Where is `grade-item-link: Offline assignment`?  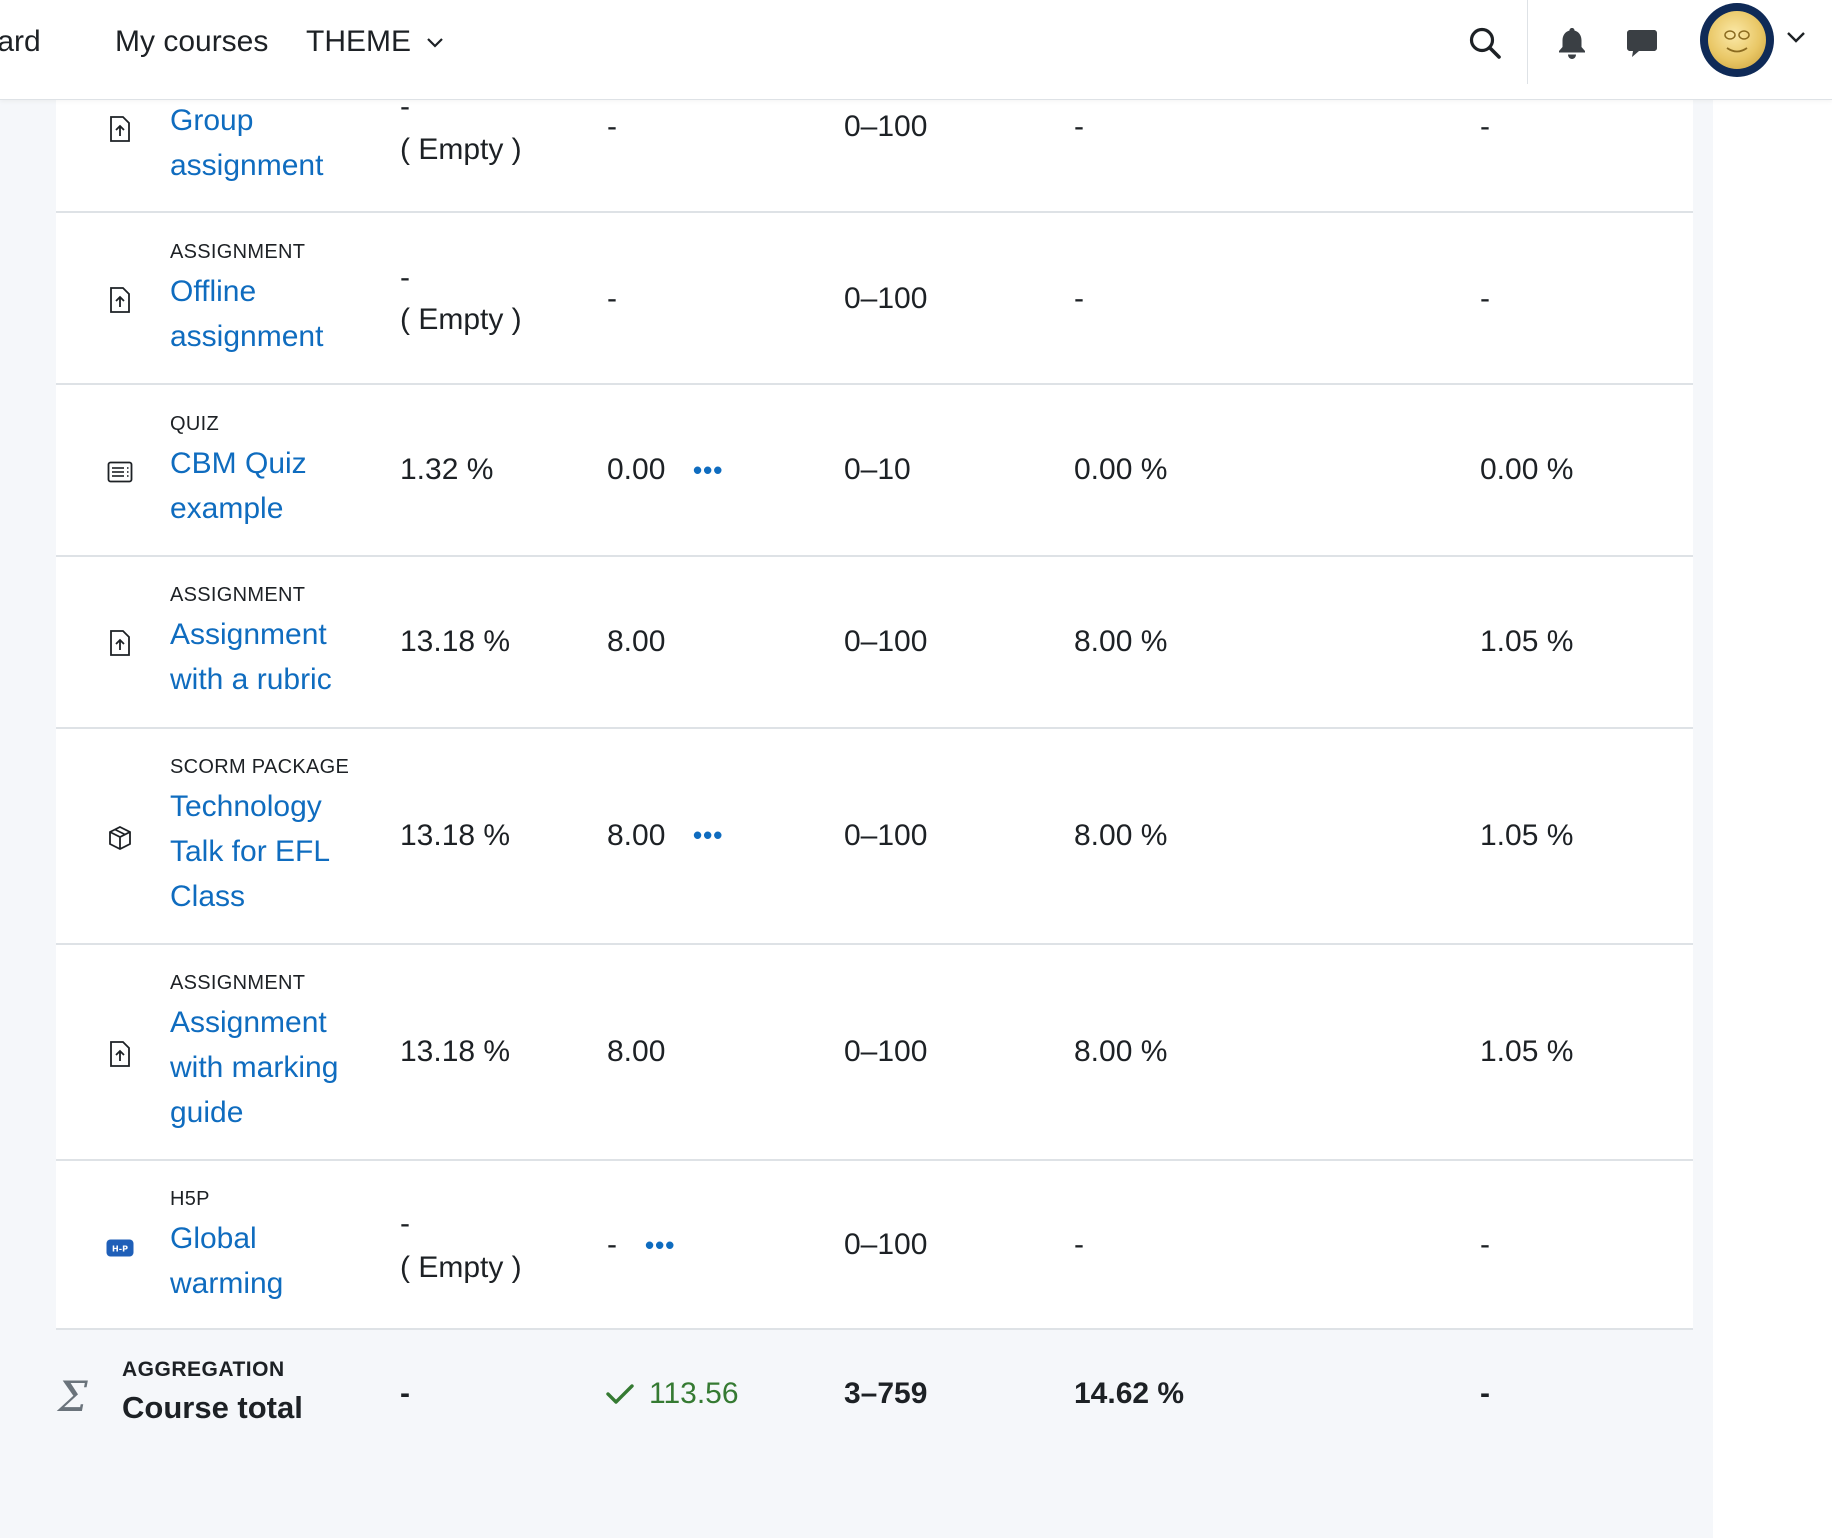 grade-item-link: Offline assignment is located at coordinates (247, 314).